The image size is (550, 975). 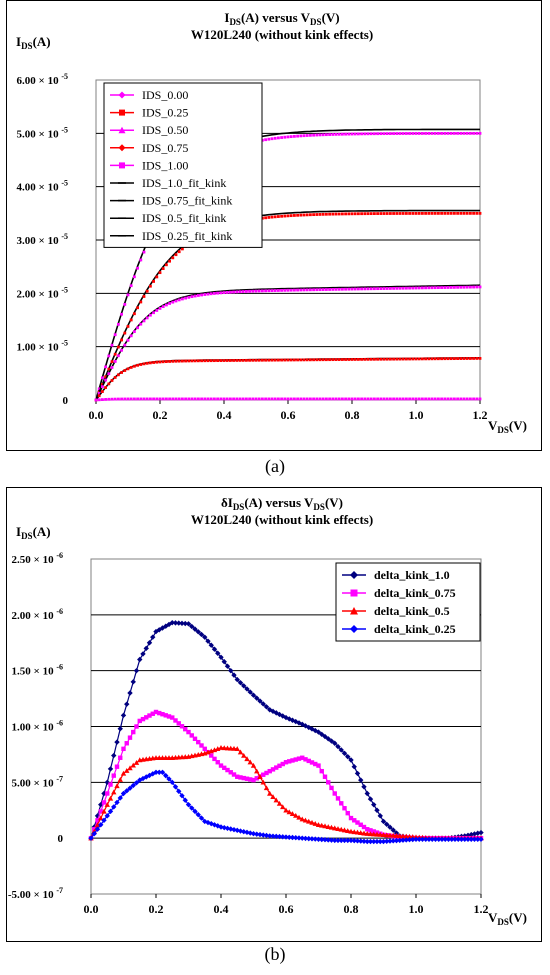 I want to click on chart-a-title: IDS(A) versus VDS(V), so click(x=281, y=18).